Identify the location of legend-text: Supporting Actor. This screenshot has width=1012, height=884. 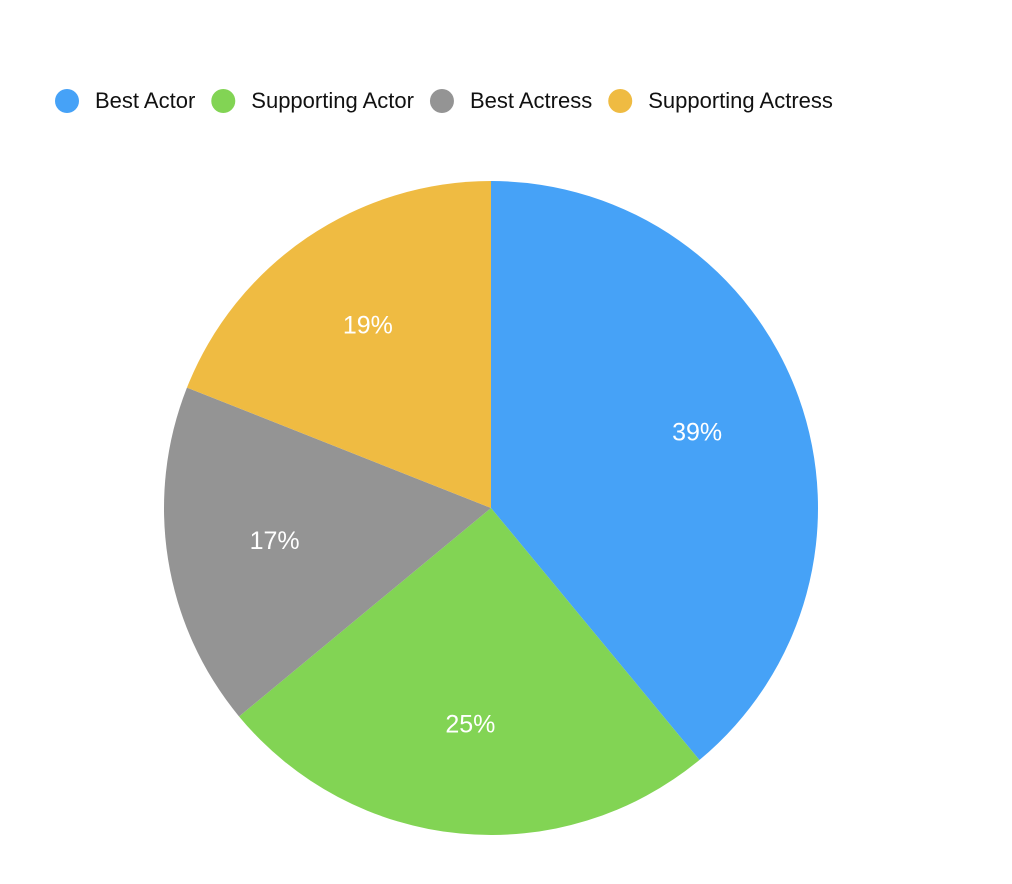
(332, 100).